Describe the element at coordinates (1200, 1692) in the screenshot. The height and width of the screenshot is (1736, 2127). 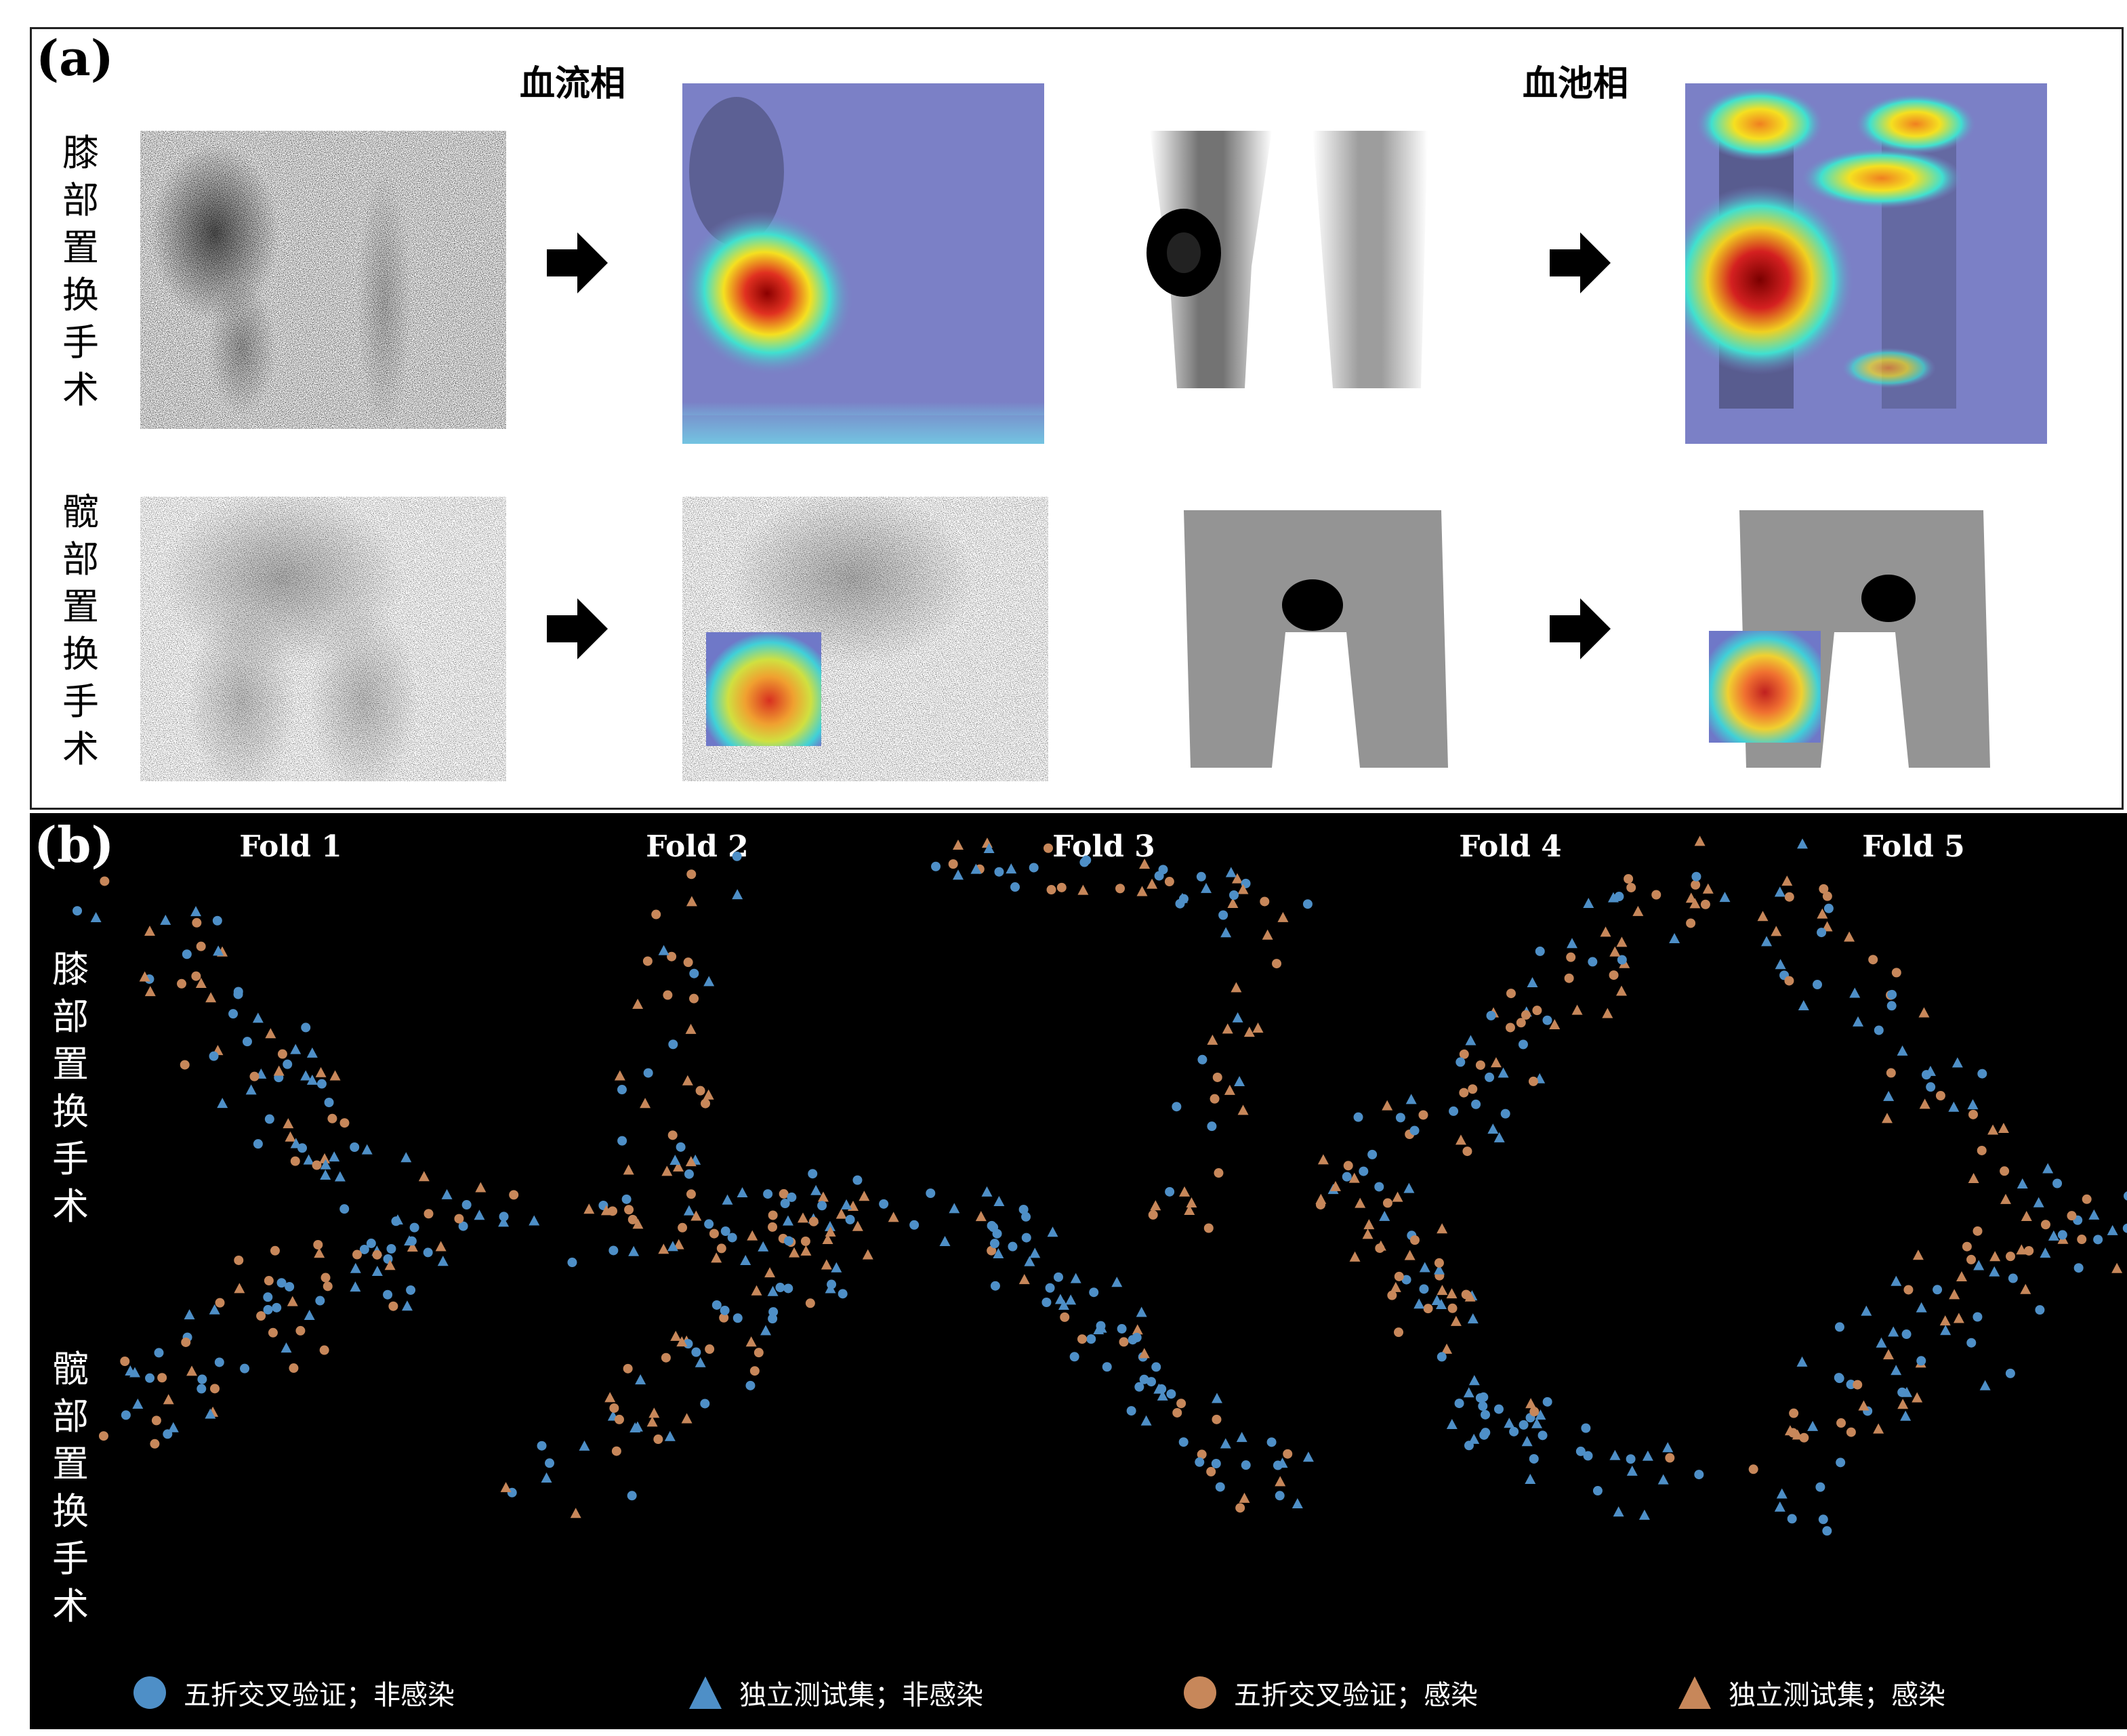
I see `circle-marker-icon` at that location.